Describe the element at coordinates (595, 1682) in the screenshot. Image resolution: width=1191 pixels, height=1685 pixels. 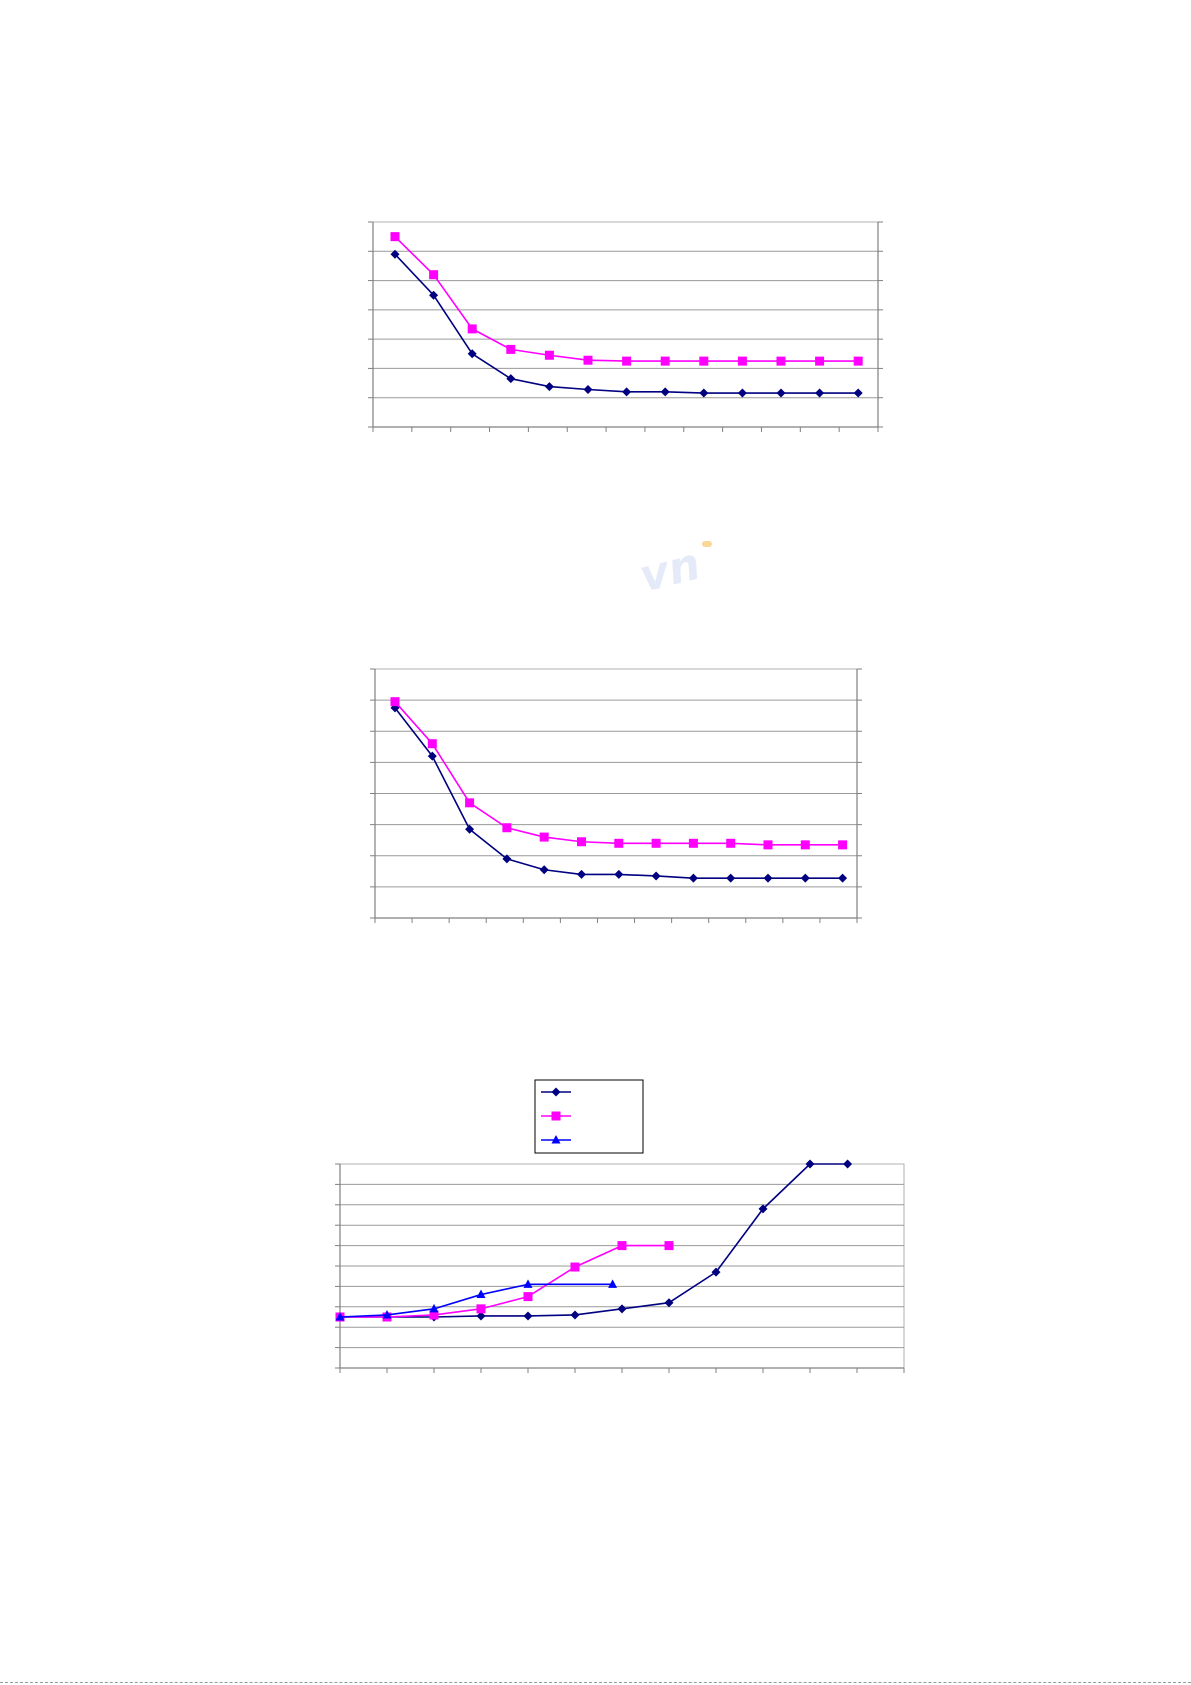
I see `page-bottom-rule` at that location.